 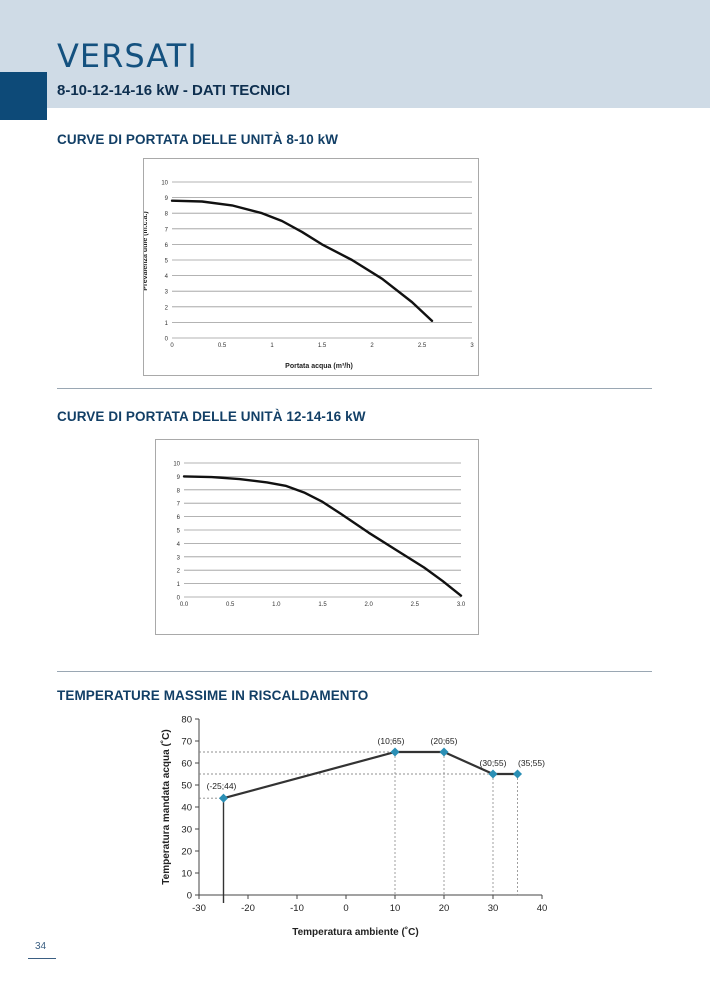 I want to click on data-point-label: (35;55), so click(x=531, y=763).